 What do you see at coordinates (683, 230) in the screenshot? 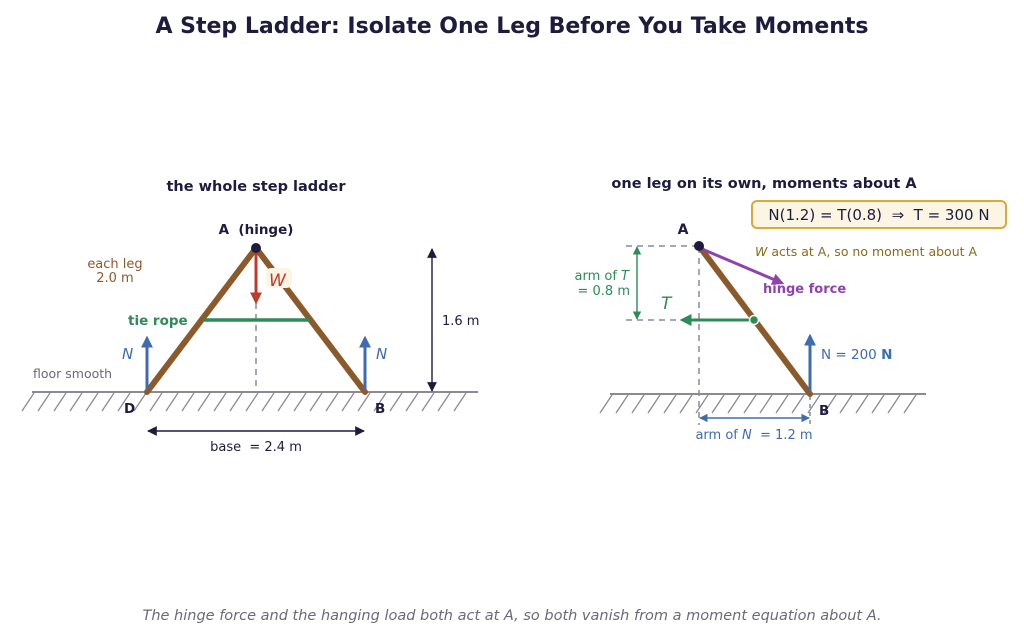
I see `right-apex-label: A` at bounding box center [683, 230].